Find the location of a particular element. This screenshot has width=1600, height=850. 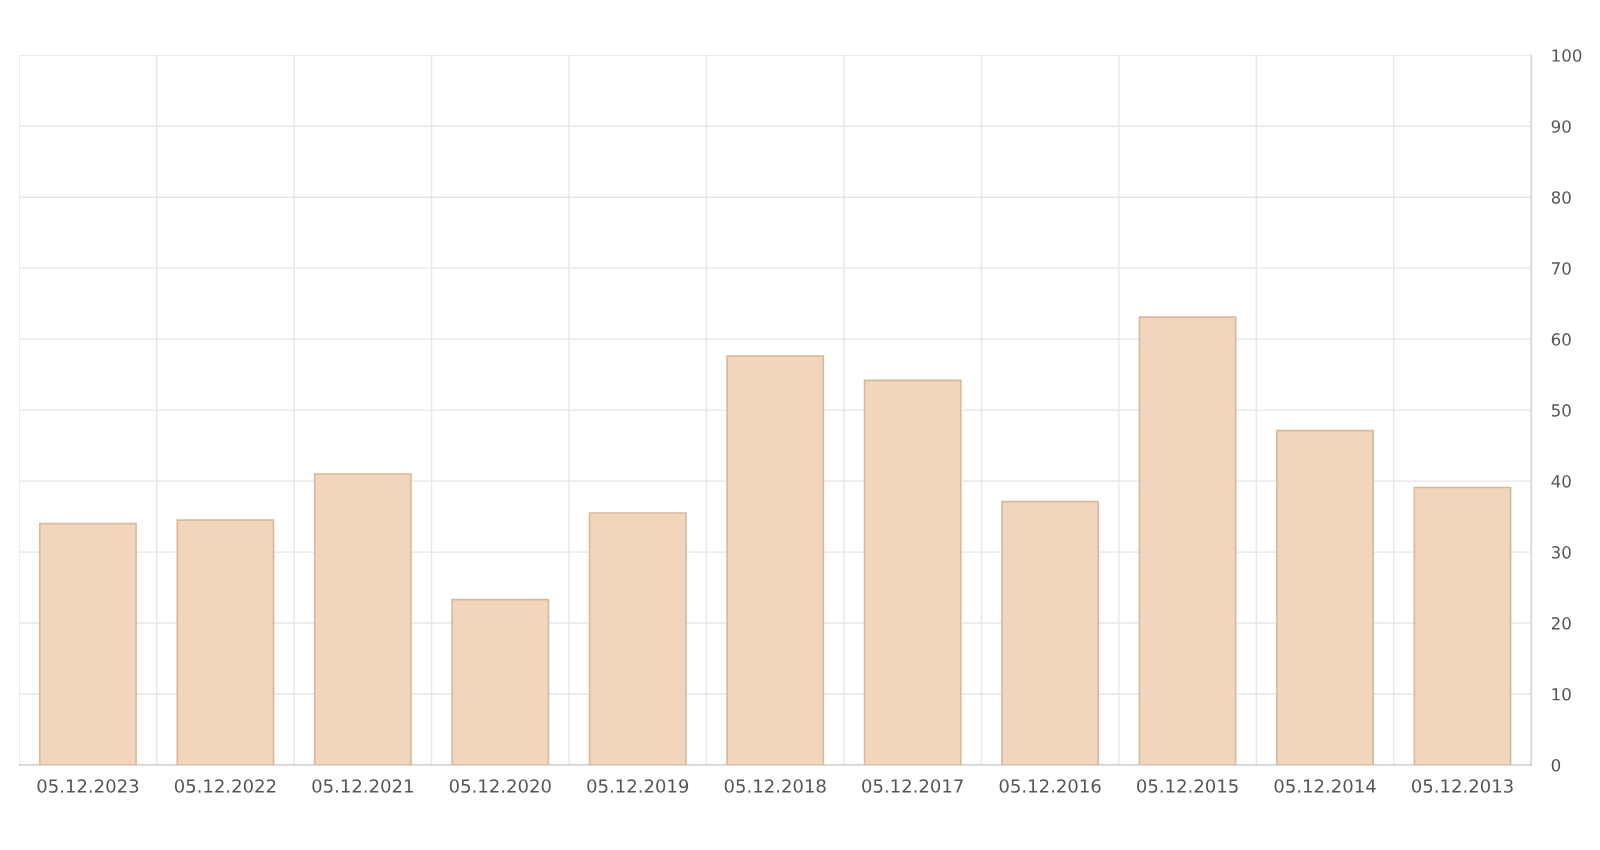

y-tick-label: 90 is located at coordinates (1561, 126).